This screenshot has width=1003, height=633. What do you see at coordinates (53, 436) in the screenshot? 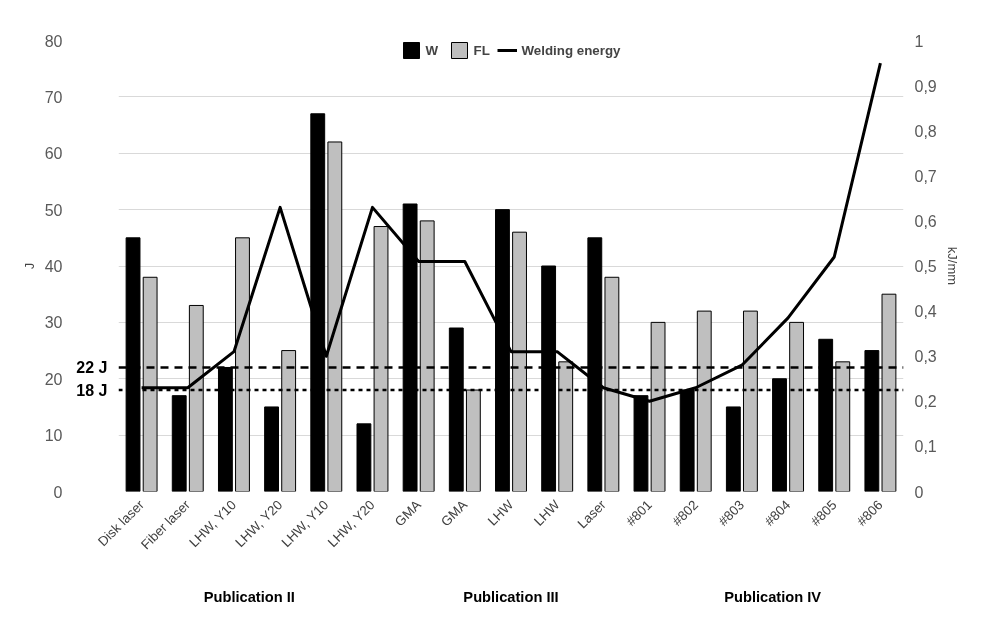
I see `y-tick-label: 10` at bounding box center [53, 436].